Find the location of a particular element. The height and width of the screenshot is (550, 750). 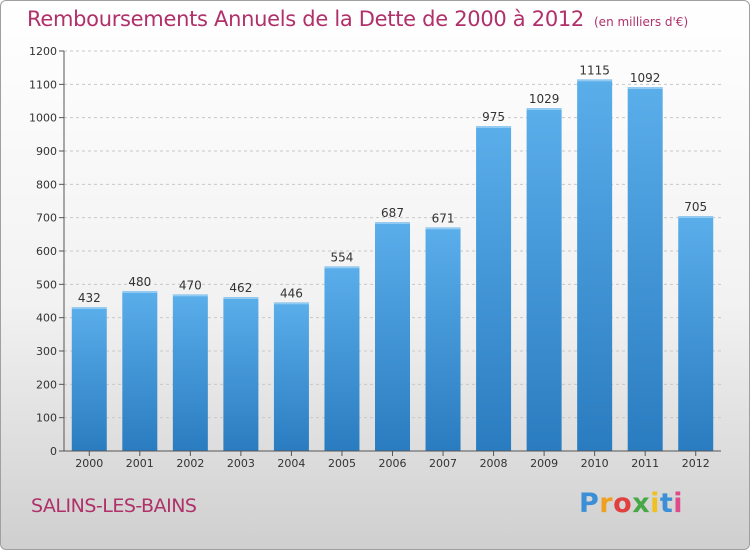

data-label: 480 is located at coordinates (139, 282).